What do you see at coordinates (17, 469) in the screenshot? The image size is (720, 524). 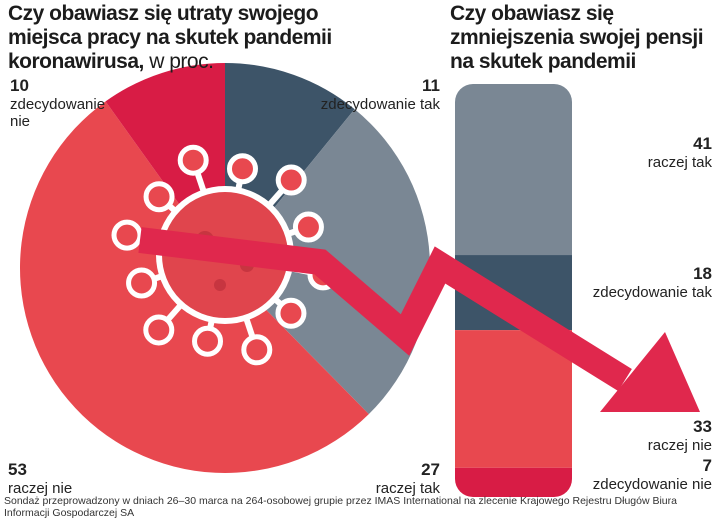 I see `value-label: 53` at bounding box center [17, 469].